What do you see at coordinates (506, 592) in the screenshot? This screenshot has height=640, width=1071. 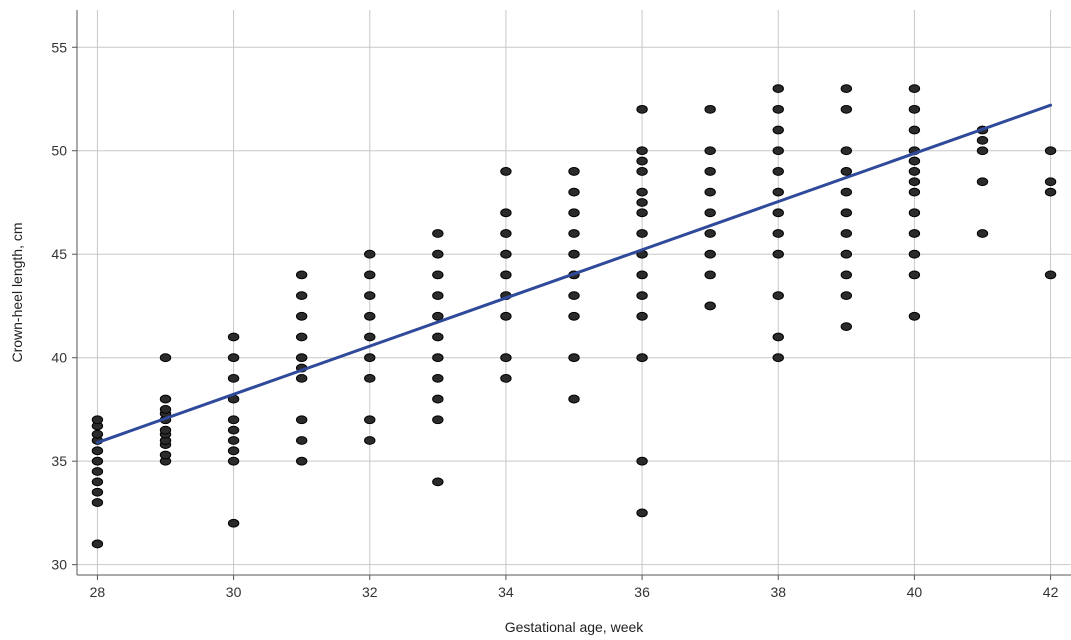 I see `x-tick-label-3: 34` at bounding box center [506, 592].